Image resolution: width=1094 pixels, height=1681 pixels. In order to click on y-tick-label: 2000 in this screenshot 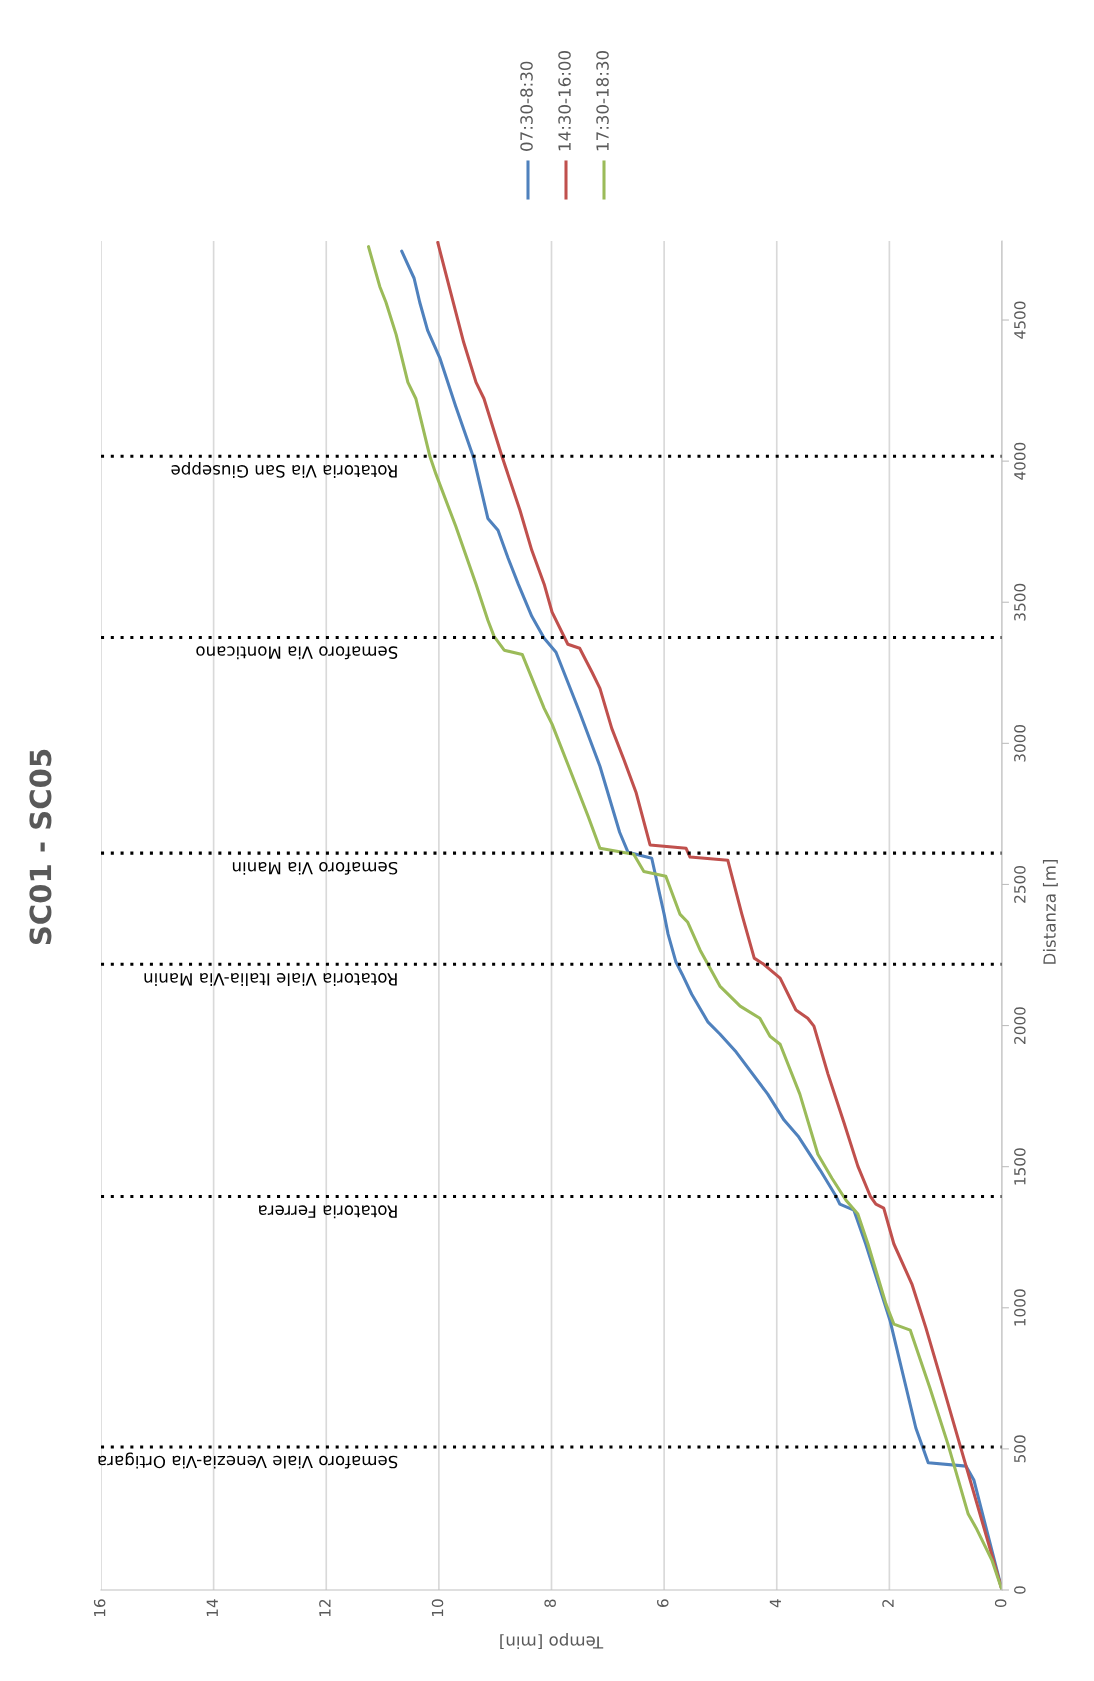, I will do `click(1020, 1025)`.